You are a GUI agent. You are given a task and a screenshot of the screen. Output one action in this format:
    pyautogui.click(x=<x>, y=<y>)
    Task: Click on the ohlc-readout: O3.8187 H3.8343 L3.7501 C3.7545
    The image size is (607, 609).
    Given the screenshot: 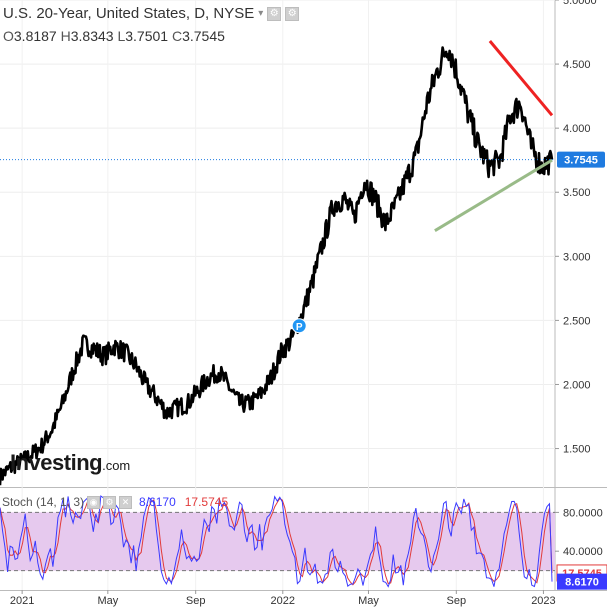 What is the action you would take?
    pyautogui.click(x=114, y=36)
    